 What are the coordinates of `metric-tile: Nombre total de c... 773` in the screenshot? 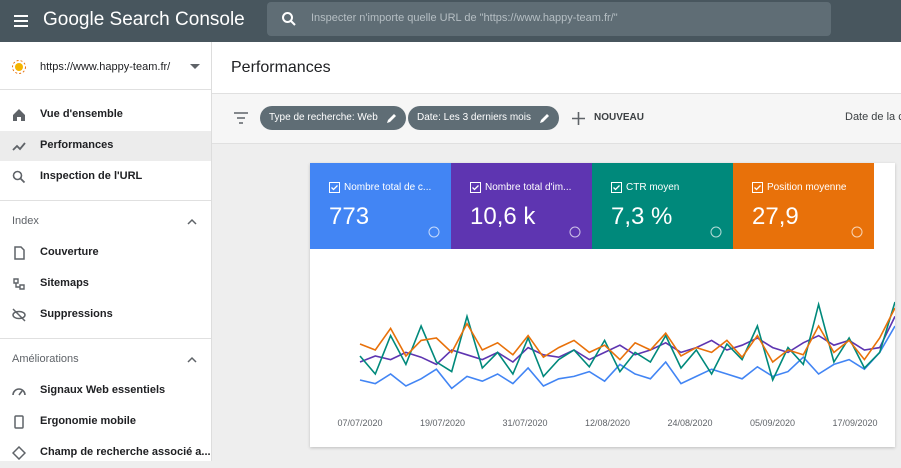 It's located at (380, 206).